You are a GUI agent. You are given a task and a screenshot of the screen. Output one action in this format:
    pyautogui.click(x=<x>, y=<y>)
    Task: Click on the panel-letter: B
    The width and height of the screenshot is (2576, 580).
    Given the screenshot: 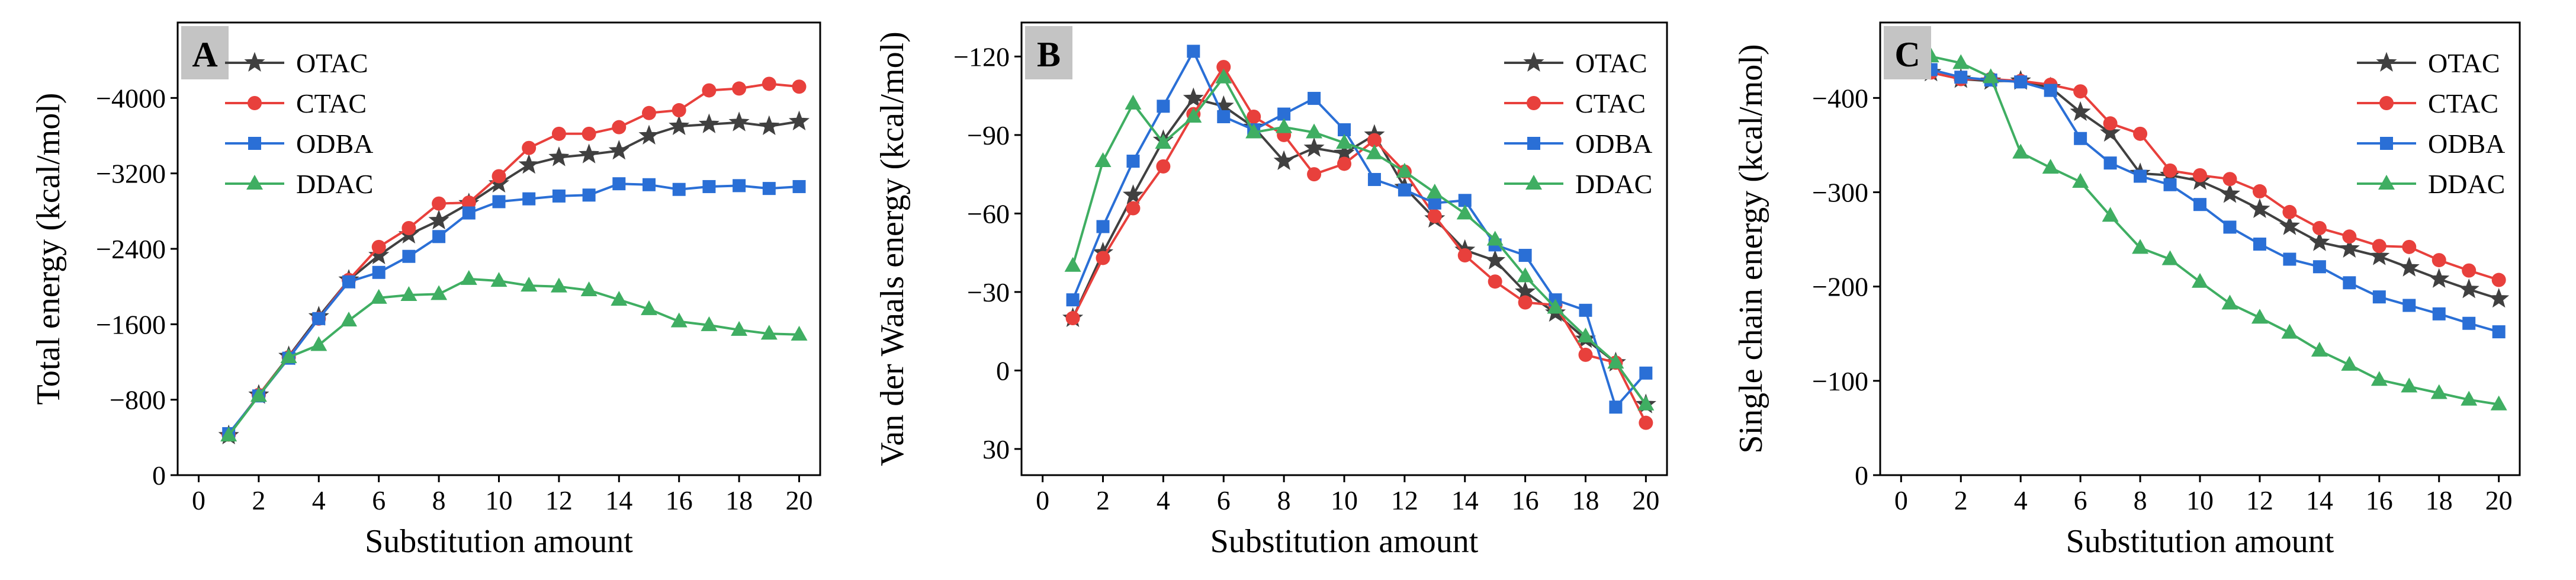 What is the action you would take?
    pyautogui.click(x=1049, y=54)
    